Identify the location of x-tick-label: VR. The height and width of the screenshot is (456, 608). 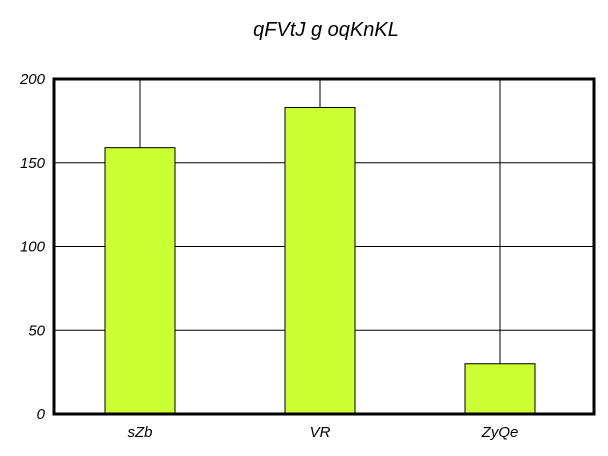
(320, 432).